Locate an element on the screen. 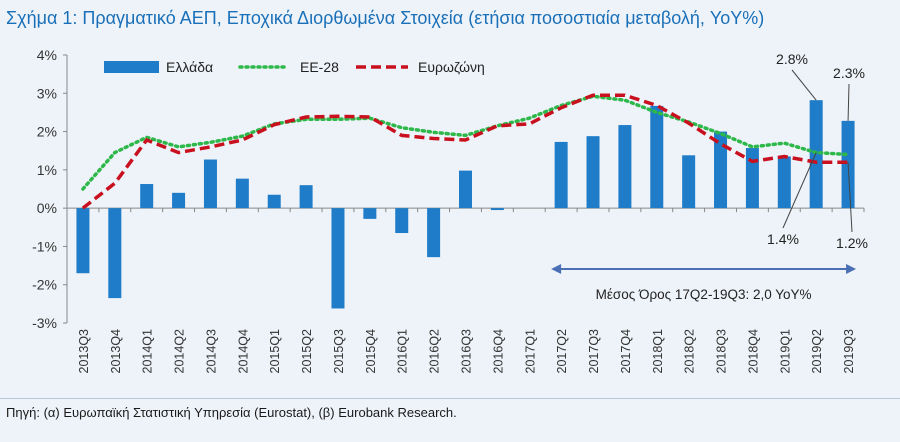 The image size is (900, 442). legend-label-eu28: ΕΕ-28 is located at coordinates (319, 67).